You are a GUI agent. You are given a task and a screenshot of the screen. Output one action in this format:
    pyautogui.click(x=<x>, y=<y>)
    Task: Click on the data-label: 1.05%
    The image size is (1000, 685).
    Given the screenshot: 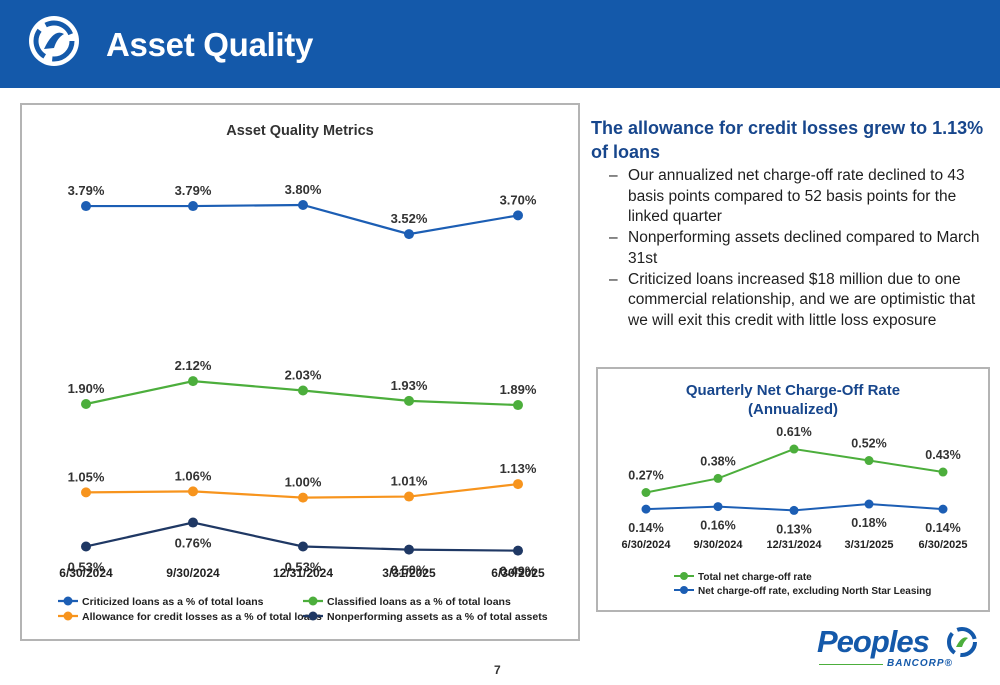 What is the action you would take?
    pyautogui.click(x=86, y=476)
    